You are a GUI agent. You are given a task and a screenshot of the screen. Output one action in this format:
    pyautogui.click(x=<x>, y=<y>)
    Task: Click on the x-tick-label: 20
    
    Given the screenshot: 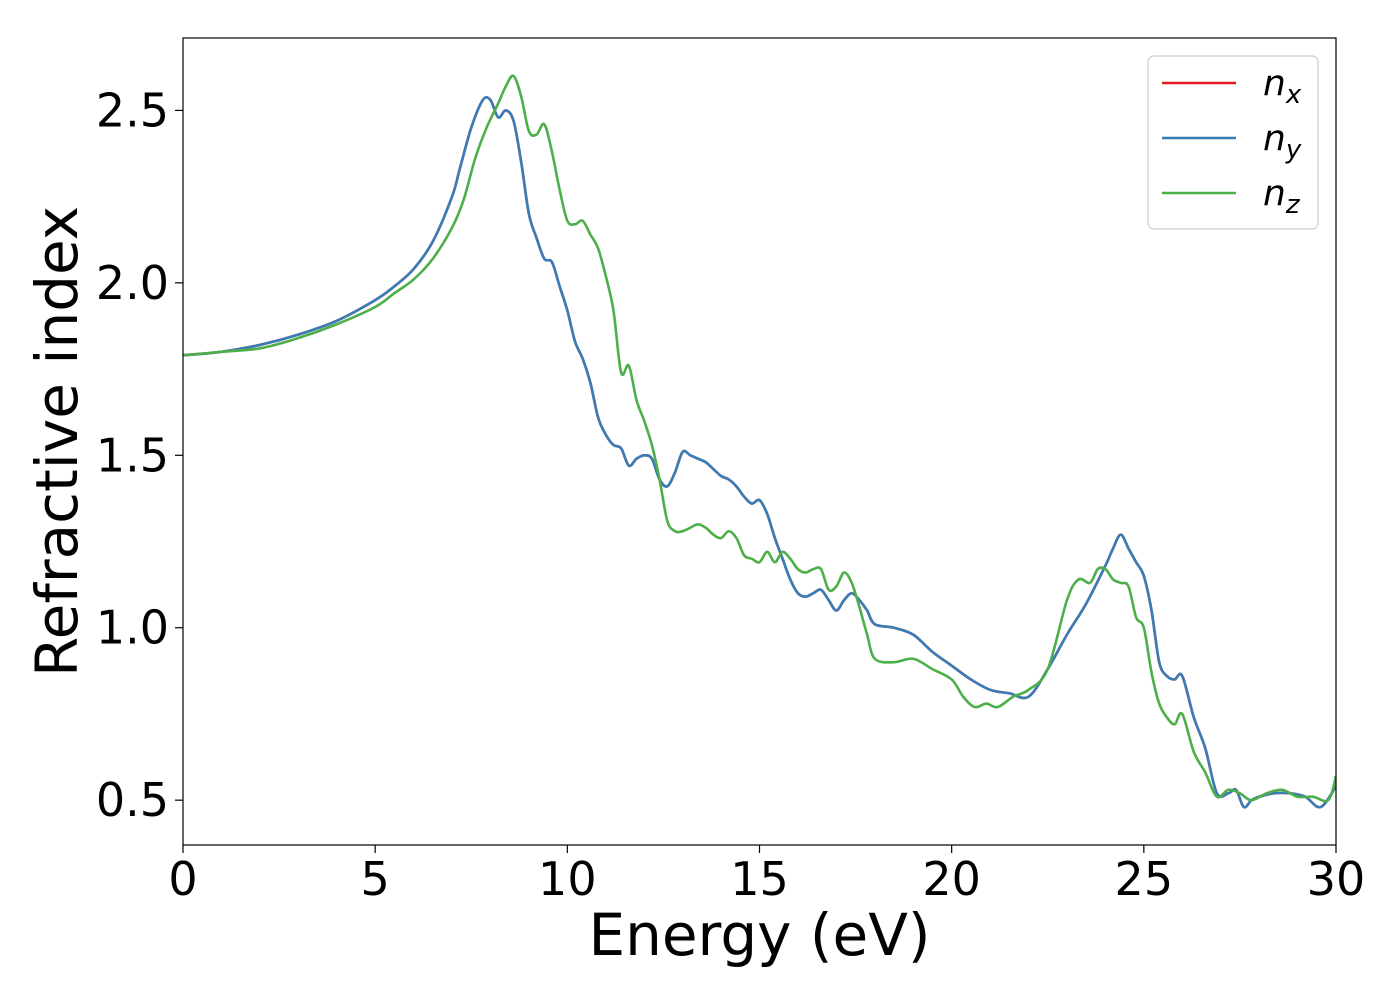 What is the action you would take?
    pyautogui.click(x=951, y=879)
    